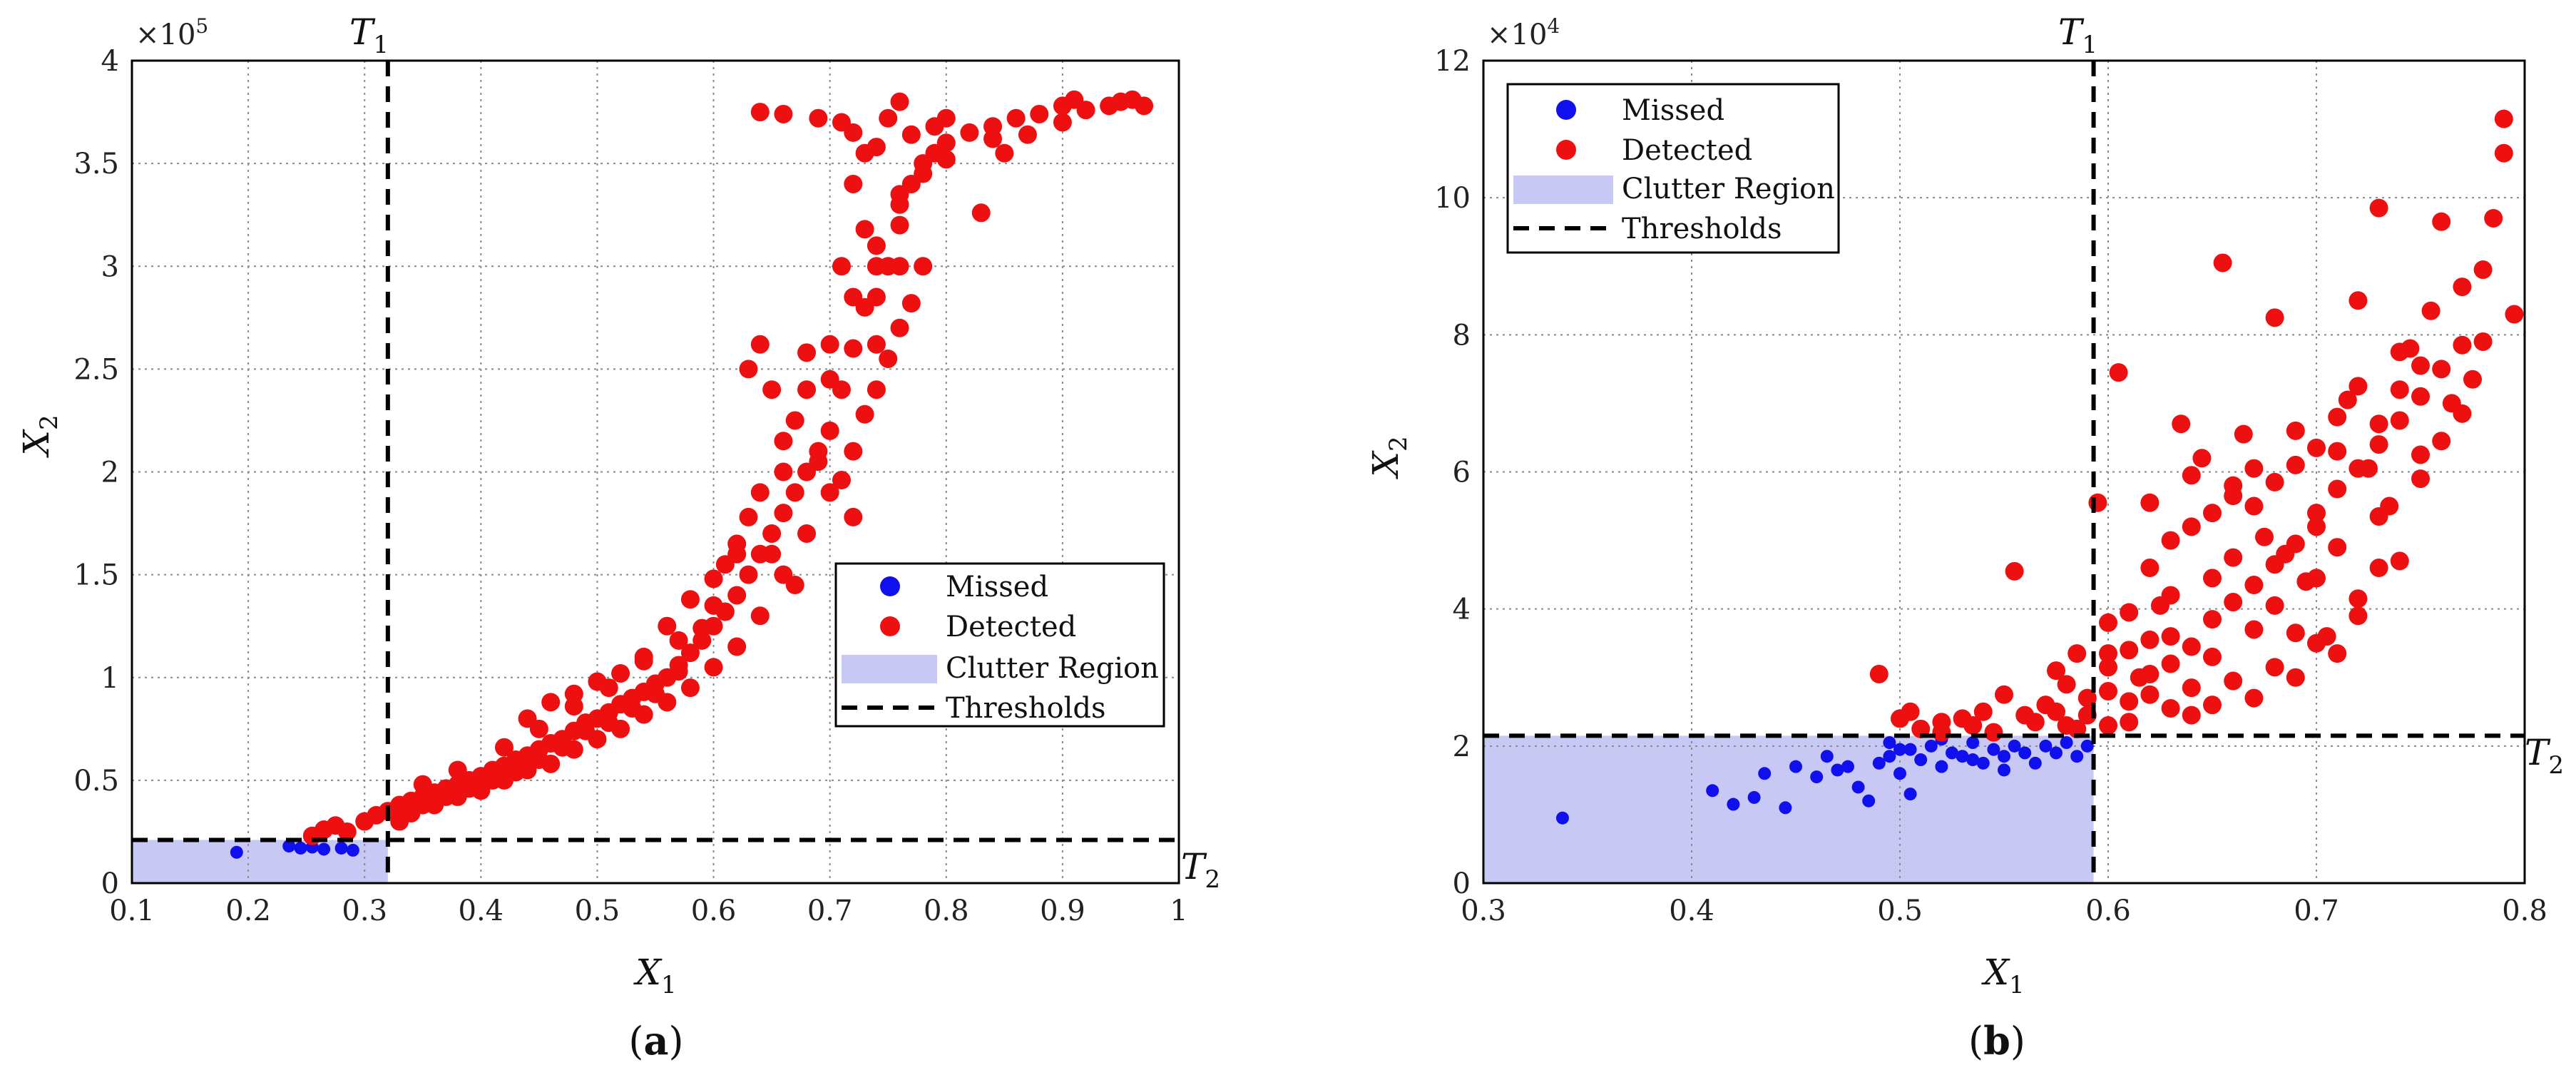 This screenshot has height=1085, width=2576. What do you see at coordinates (890, 626) in the screenshot?
I see `panel-a-legend-detected-marker` at bounding box center [890, 626].